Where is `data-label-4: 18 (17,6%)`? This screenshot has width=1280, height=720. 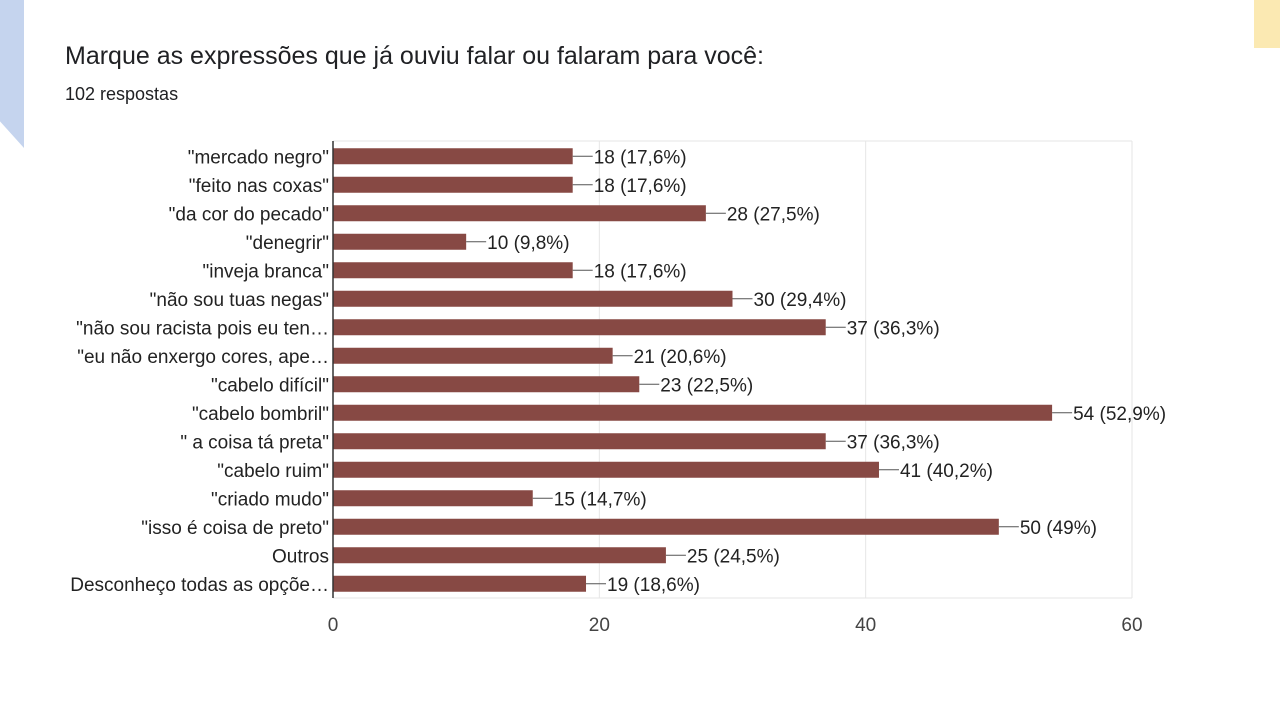
data-label-4: 18 (17,6%) is located at coordinates (640, 271).